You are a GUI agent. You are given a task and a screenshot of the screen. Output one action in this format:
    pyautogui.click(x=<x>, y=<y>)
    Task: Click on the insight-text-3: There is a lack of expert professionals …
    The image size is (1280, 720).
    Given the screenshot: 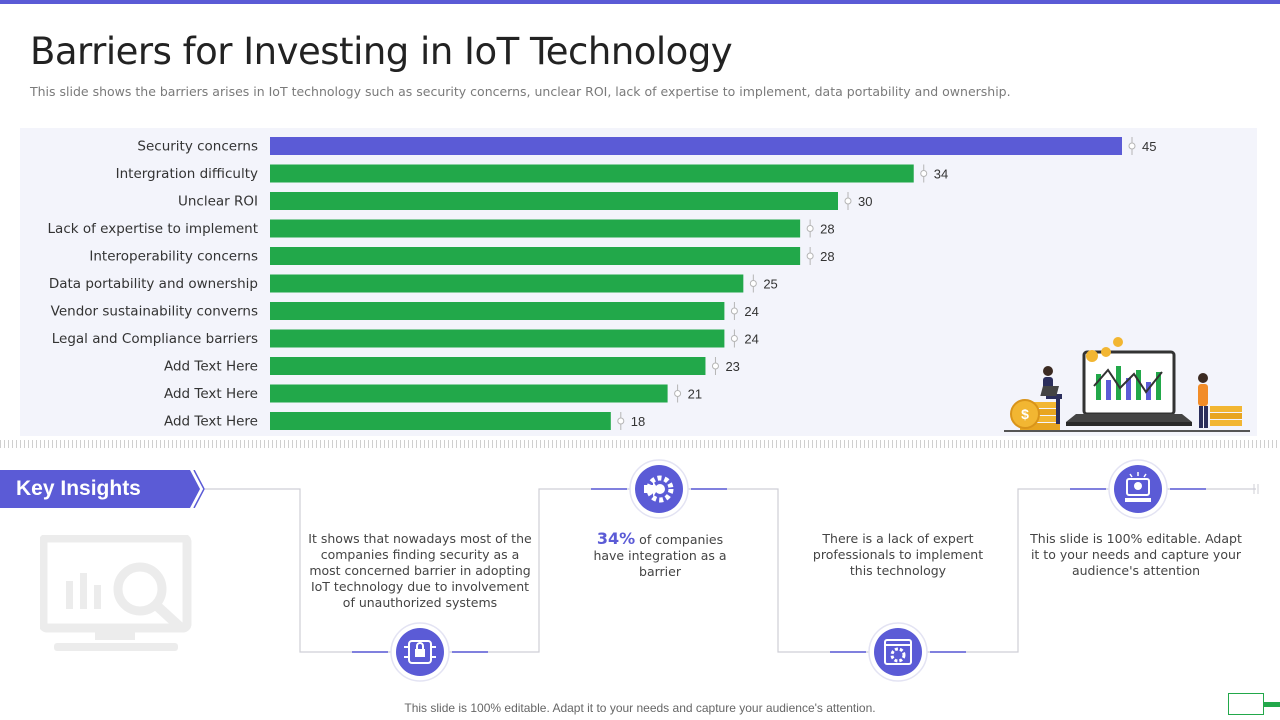 What is the action you would take?
    pyautogui.click(x=898, y=554)
    